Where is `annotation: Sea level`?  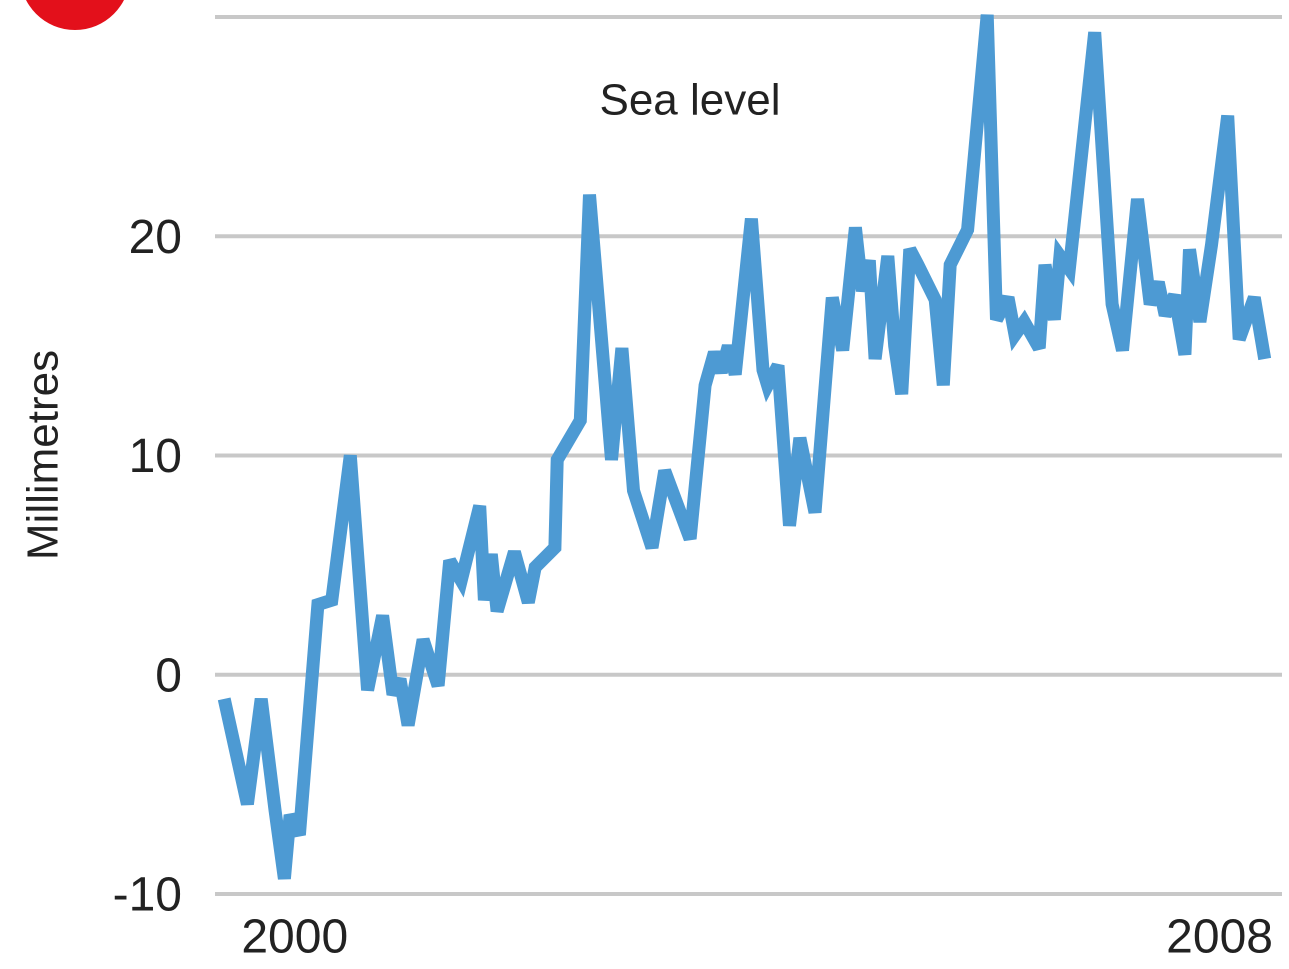 annotation: Sea level is located at coordinates (689, 100).